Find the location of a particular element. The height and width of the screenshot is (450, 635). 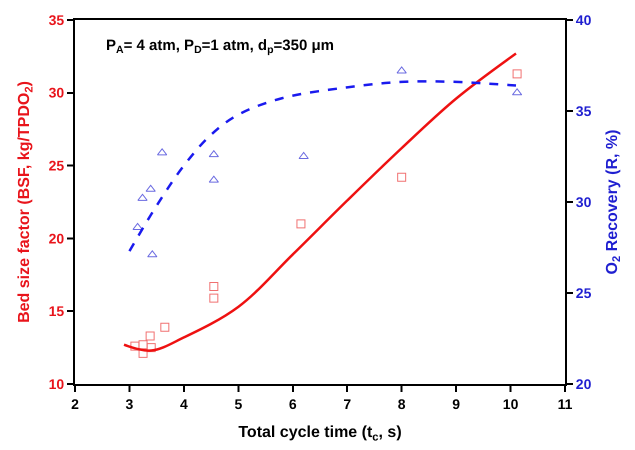

x-tick-label: 7 is located at coordinates (347, 404).